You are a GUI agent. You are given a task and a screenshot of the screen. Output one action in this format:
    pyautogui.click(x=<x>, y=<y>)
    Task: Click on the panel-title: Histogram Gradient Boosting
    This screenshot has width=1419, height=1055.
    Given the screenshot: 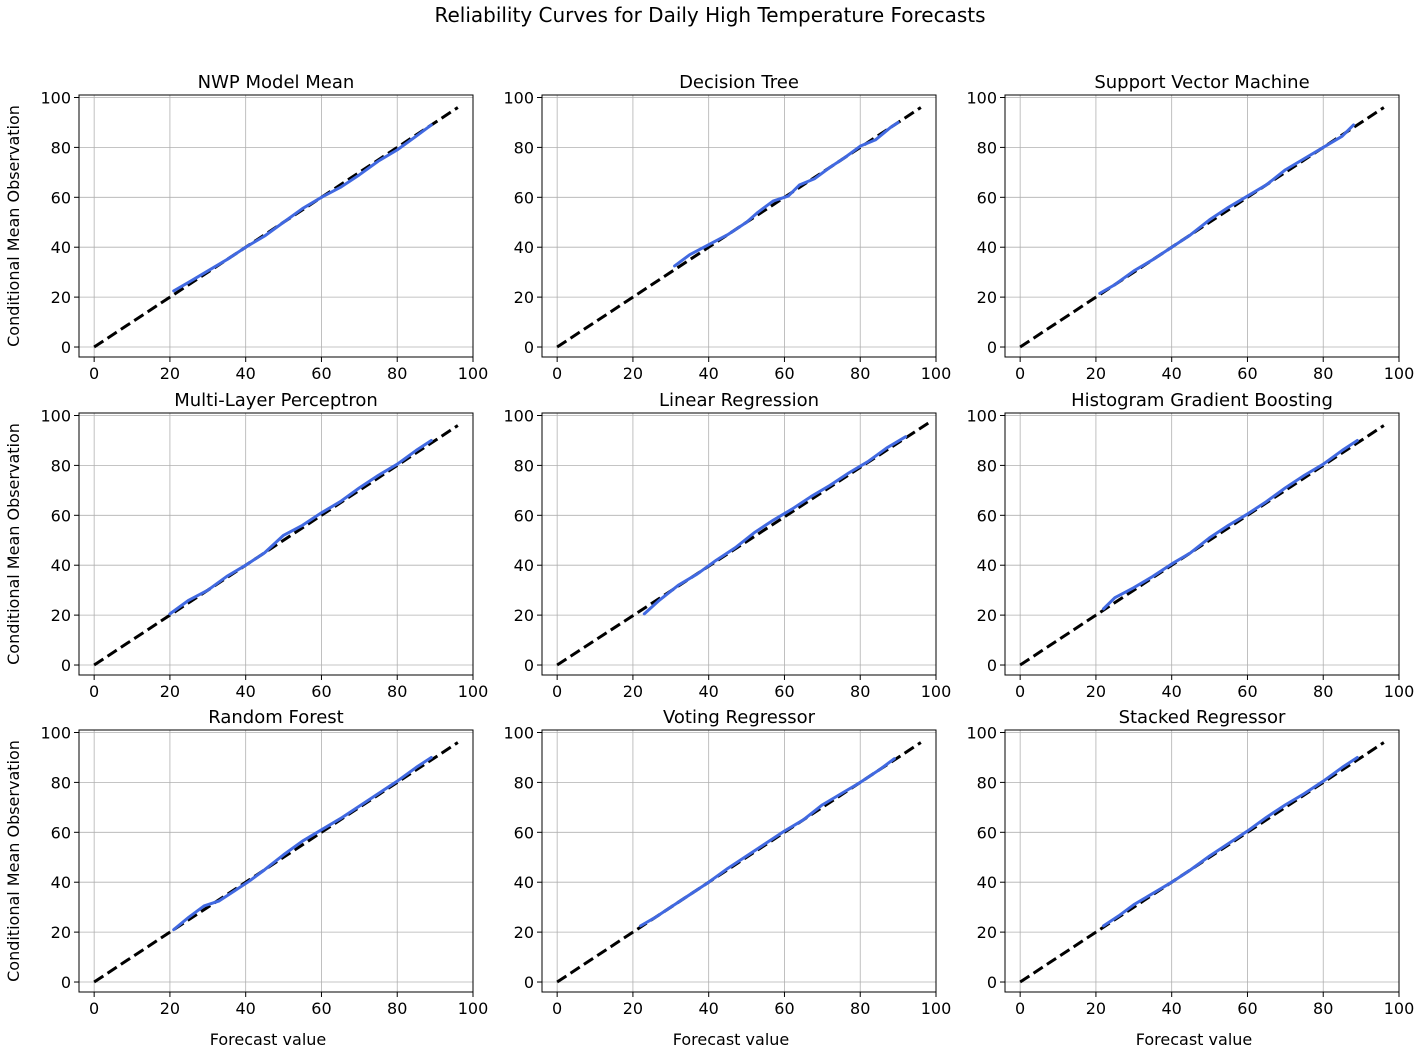 What is the action you would take?
    pyautogui.click(x=1202, y=400)
    